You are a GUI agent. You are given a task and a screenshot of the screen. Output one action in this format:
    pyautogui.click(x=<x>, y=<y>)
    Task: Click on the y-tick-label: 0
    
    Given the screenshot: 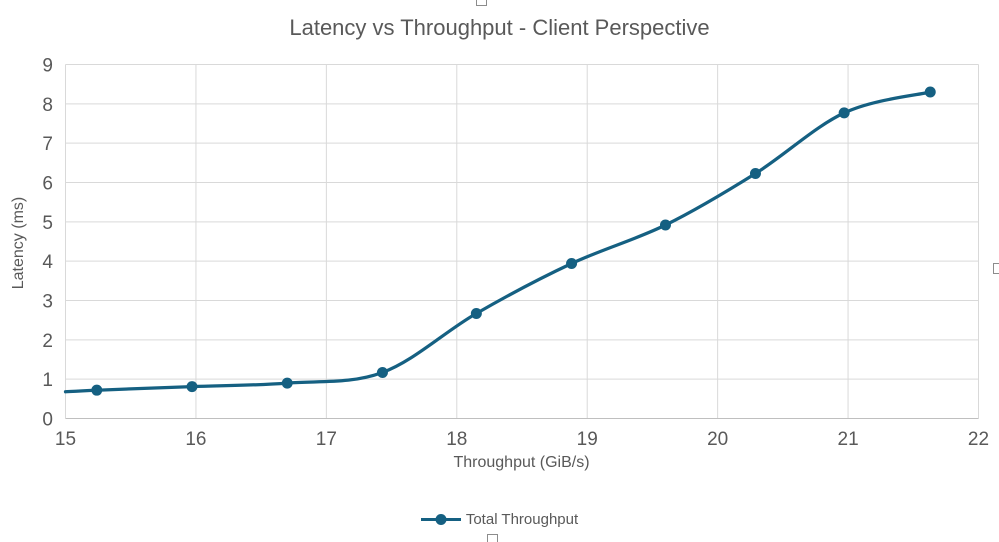 What is the action you would take?
    pyautogui.click(x=47, y=420)
    